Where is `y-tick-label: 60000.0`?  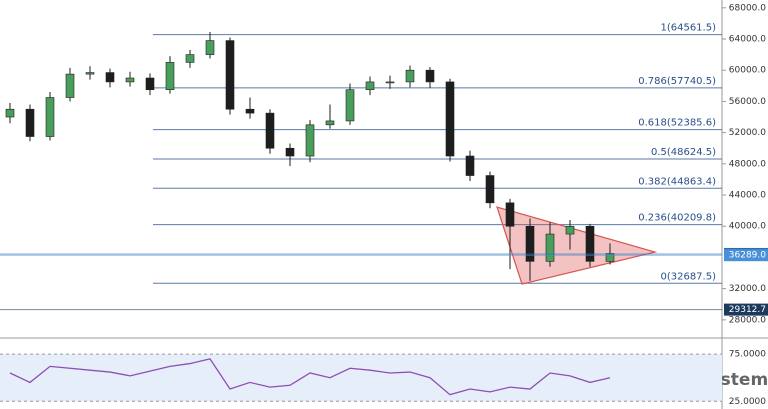
y-tick-label: 60000.0 is located at coordinates (747, 71).